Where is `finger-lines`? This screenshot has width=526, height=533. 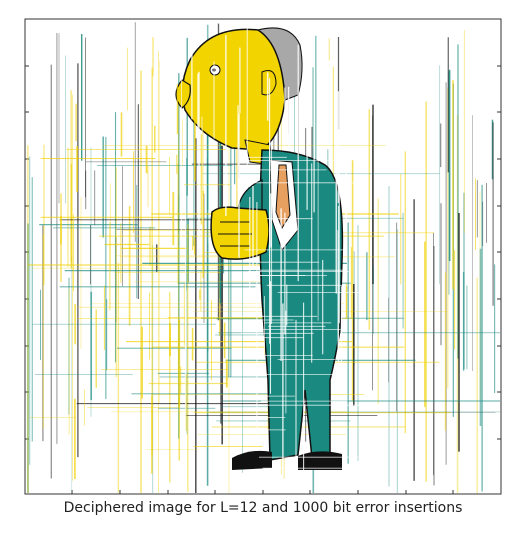
finger-lines is located at coordinates (235, 234).